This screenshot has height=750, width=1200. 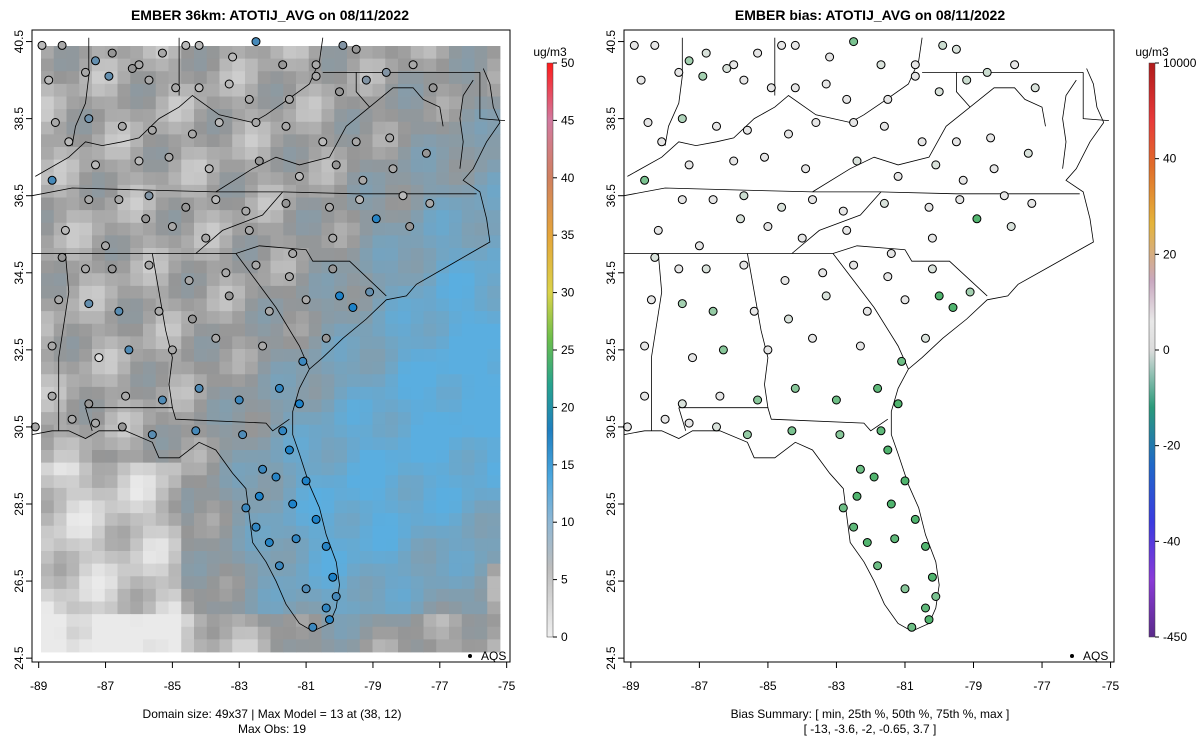 I want to click on x-tick-label: -79, so click(x=373, y=686).